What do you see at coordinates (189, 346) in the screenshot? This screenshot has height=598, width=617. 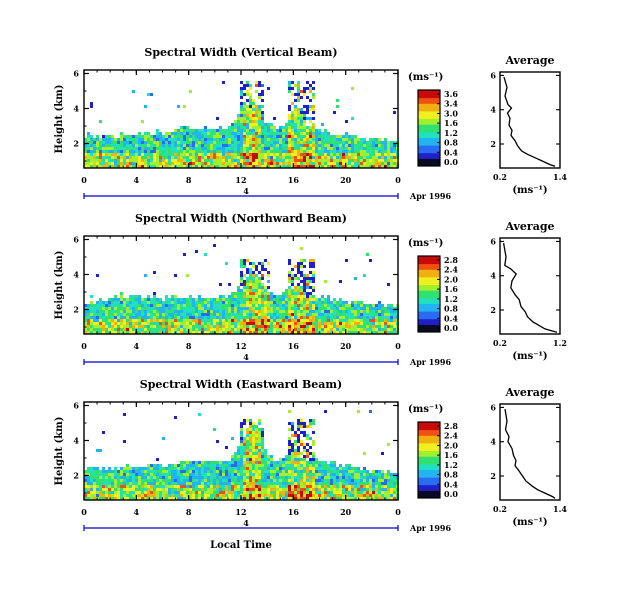 I see `x-tick-label: 8` at bounding box center [189, 346].